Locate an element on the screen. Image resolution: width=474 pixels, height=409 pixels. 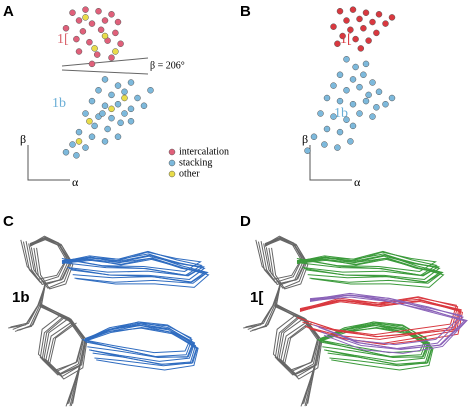
legend-label: intercalation is located at coordinates (204, 151).